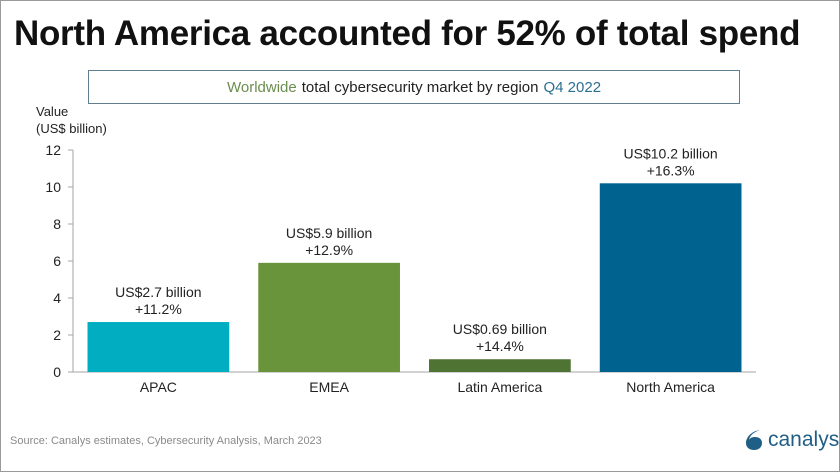  Describe the element at coordinates (53, 150) in the screenshot. I see `y-tick-label: 12` at that location.